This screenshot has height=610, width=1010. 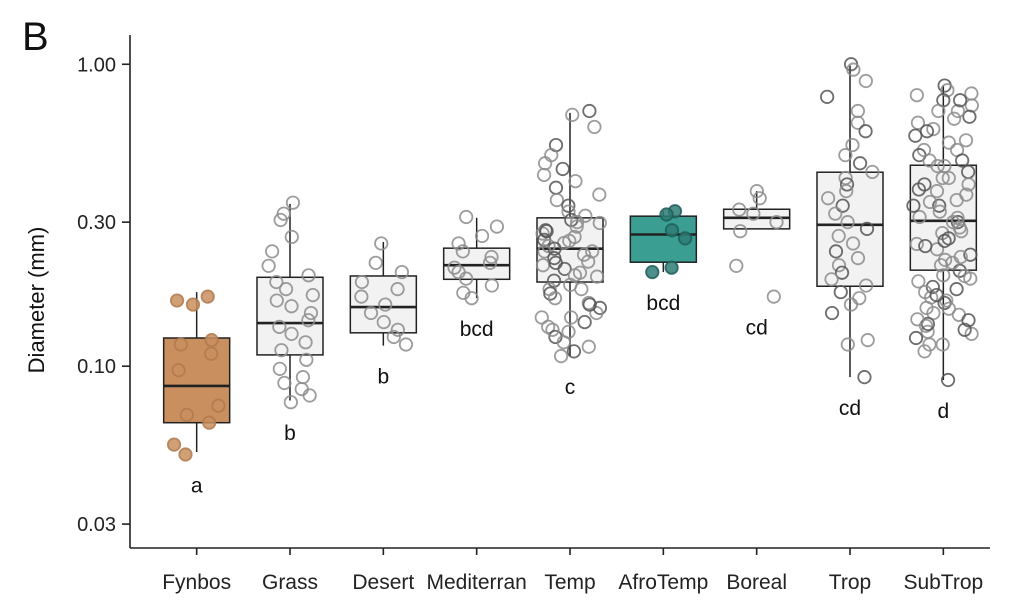 What do you see at coordinates (290, 582) in the screenshot?
I see `x-tick-label: Grass` at bounding box center [290, 582].